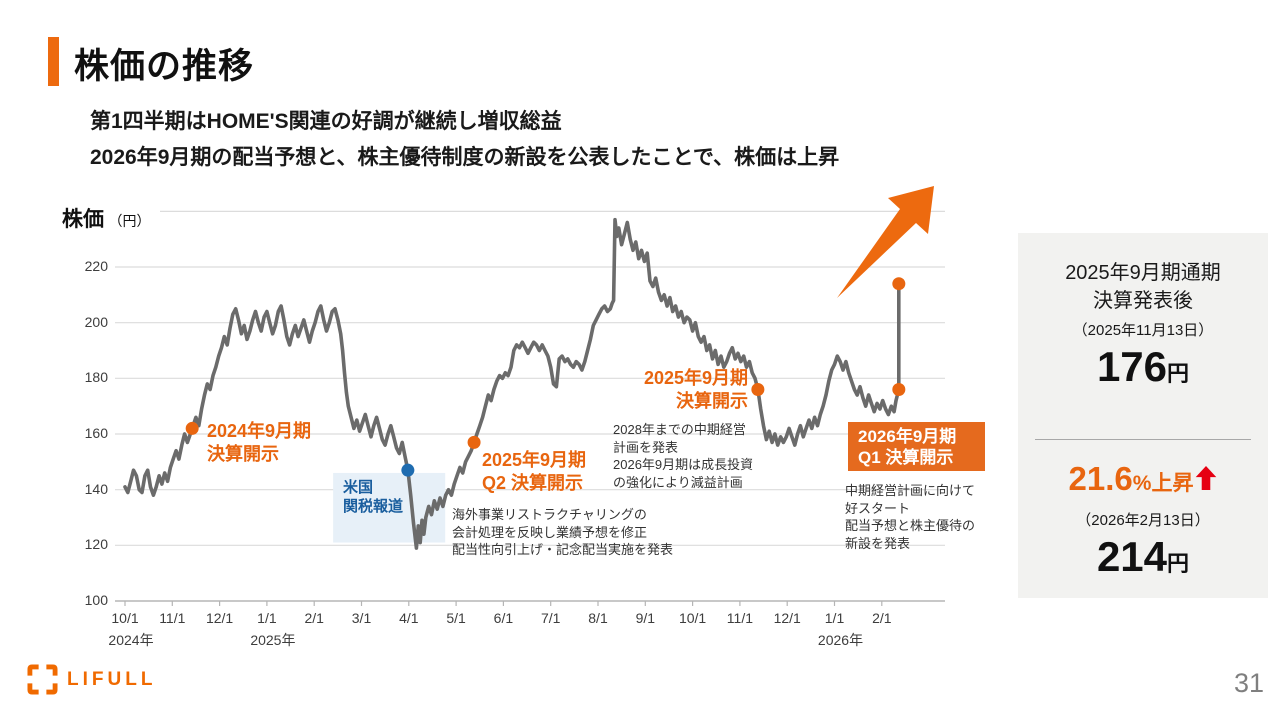 The image size is (1280, 720). Describe the element at coordinates (646, 447) in the screenshot. I see `note-line: 計画を発表` at that location.